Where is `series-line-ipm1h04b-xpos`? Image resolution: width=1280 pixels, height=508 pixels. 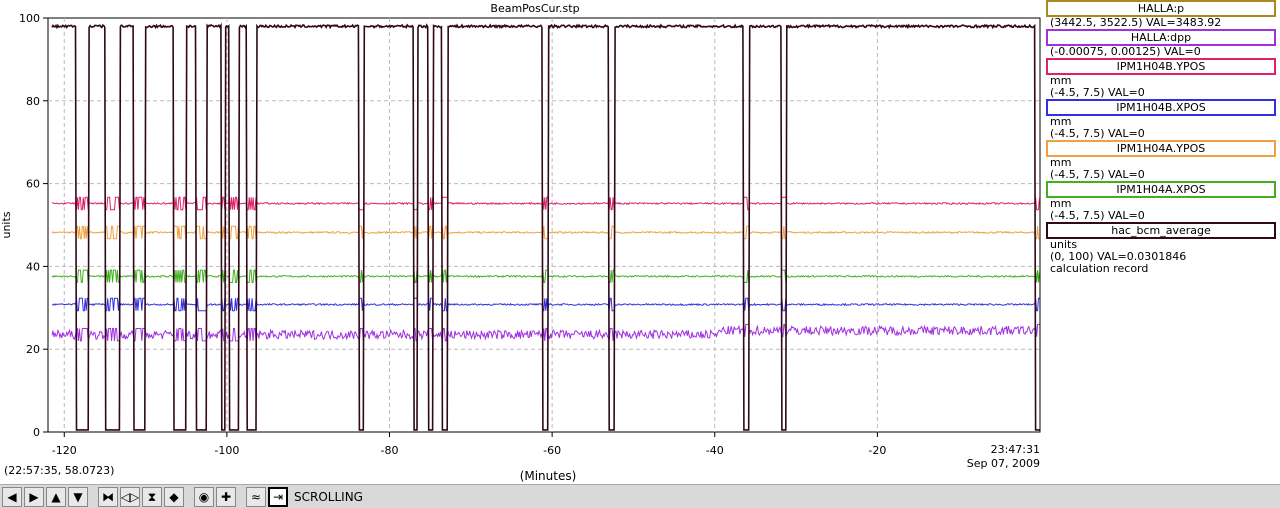
series-line-ipm1h04b-xpos is located at coordinates (545, 304).